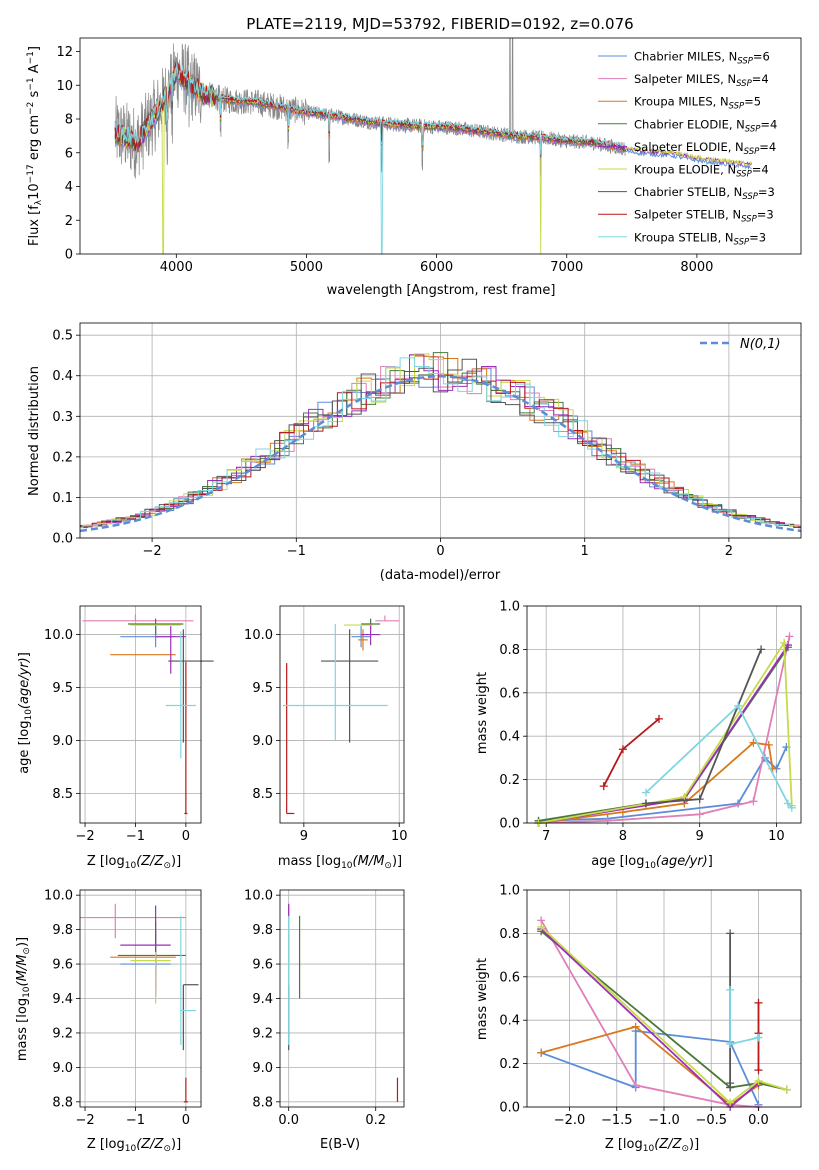  I want to click on legend-label: Salpeter MILES, NSSP=4, so click(701, 80).